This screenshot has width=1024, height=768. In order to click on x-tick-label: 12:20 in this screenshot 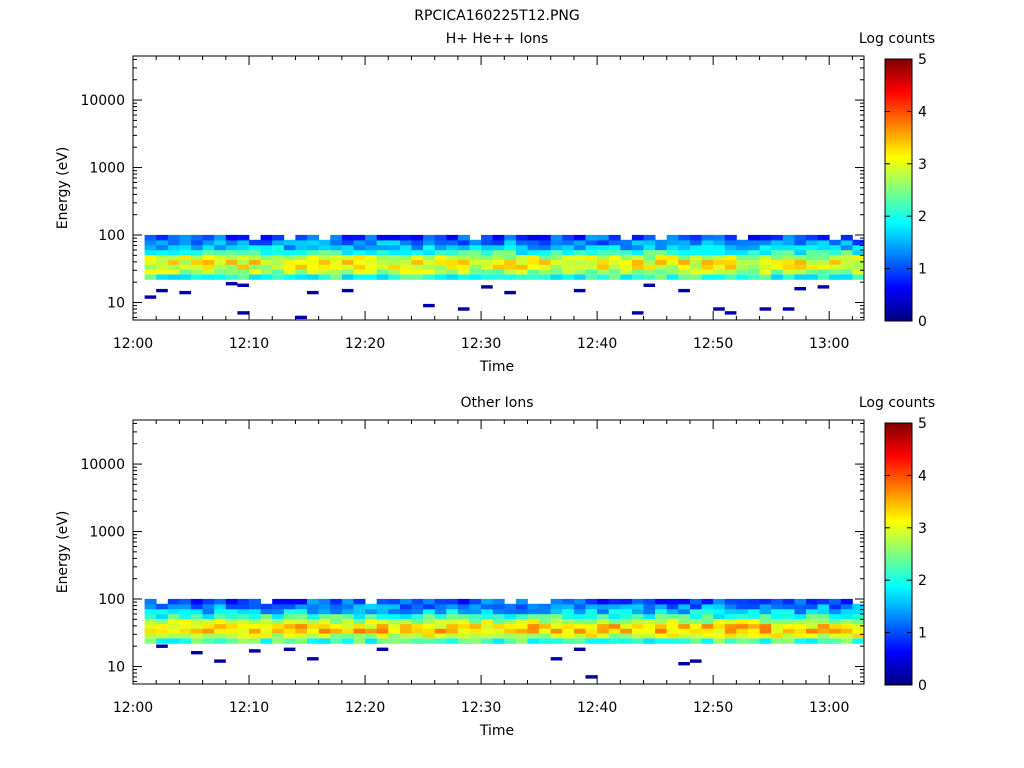, I will do `click(365, 708)`.